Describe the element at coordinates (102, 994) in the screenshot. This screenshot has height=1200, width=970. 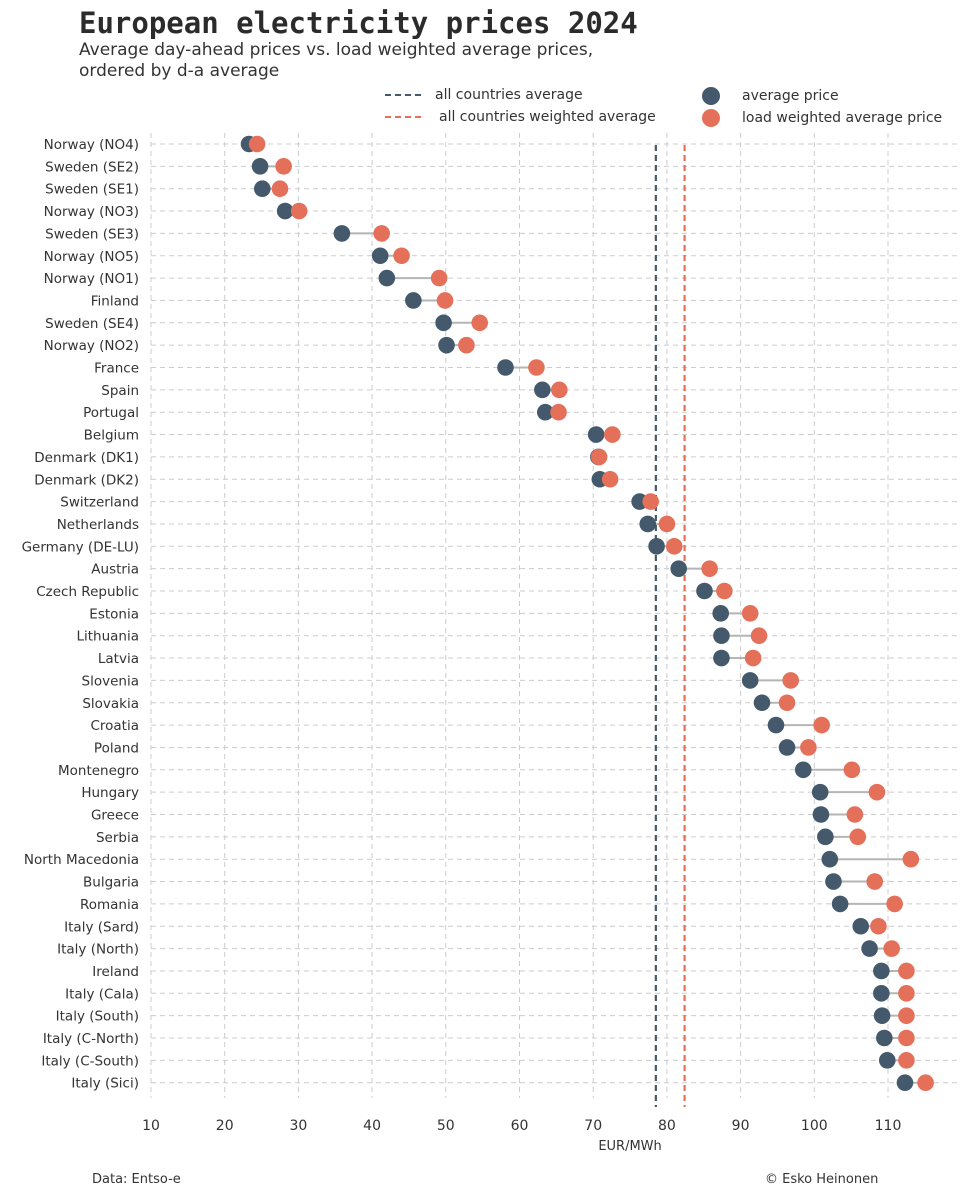
I see `category-label: Italy (Cala)` at that location.